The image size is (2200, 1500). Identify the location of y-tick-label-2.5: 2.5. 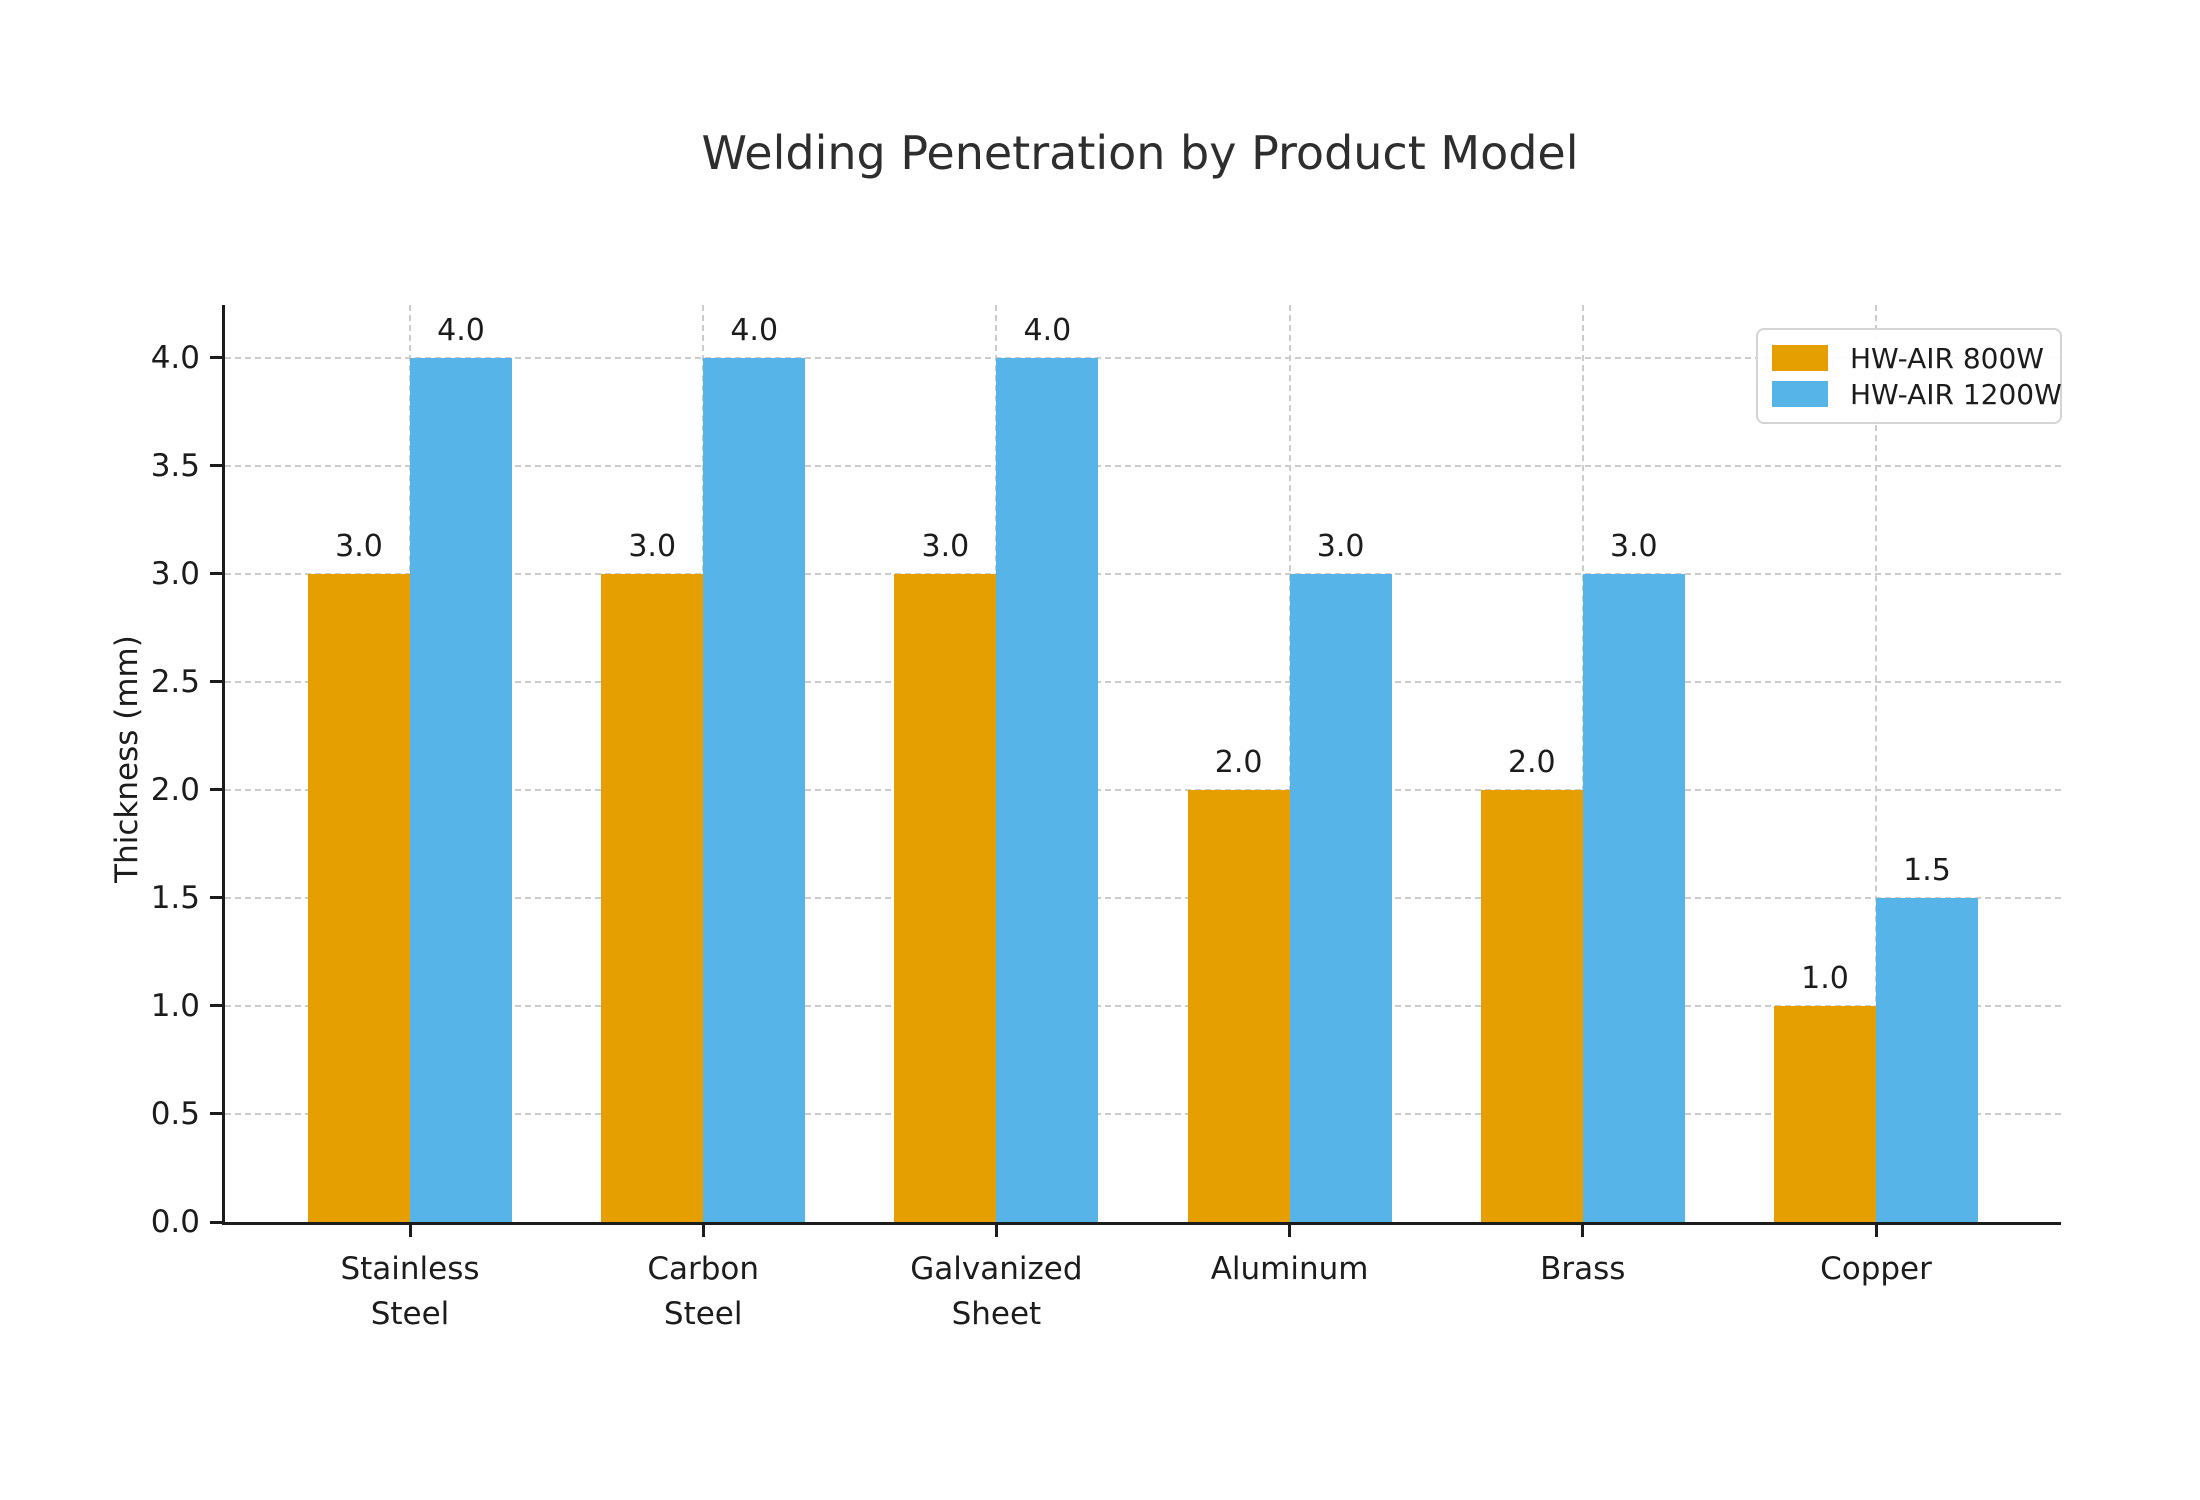
(175, 681).